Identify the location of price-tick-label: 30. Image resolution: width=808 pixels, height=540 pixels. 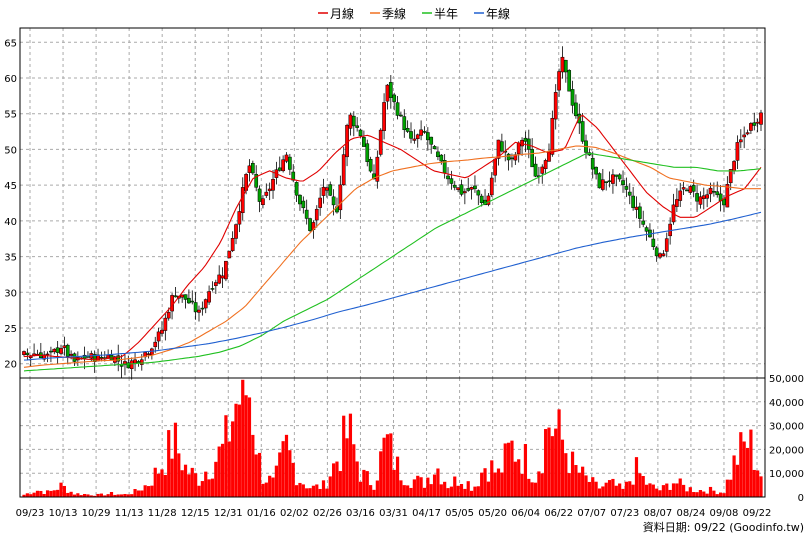
(10, 293).